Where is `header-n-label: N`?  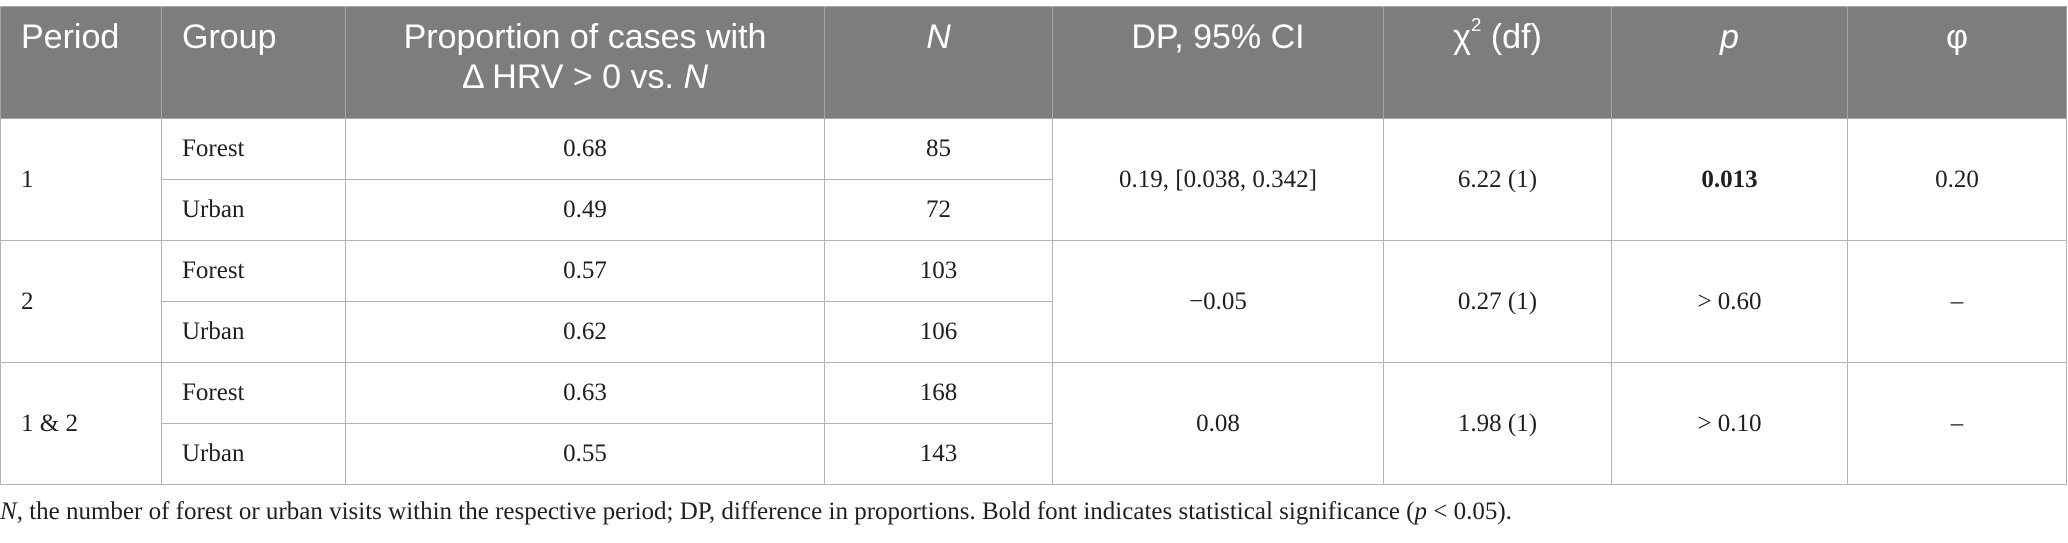
header-n-label: N is located at coordinates (938, 37).